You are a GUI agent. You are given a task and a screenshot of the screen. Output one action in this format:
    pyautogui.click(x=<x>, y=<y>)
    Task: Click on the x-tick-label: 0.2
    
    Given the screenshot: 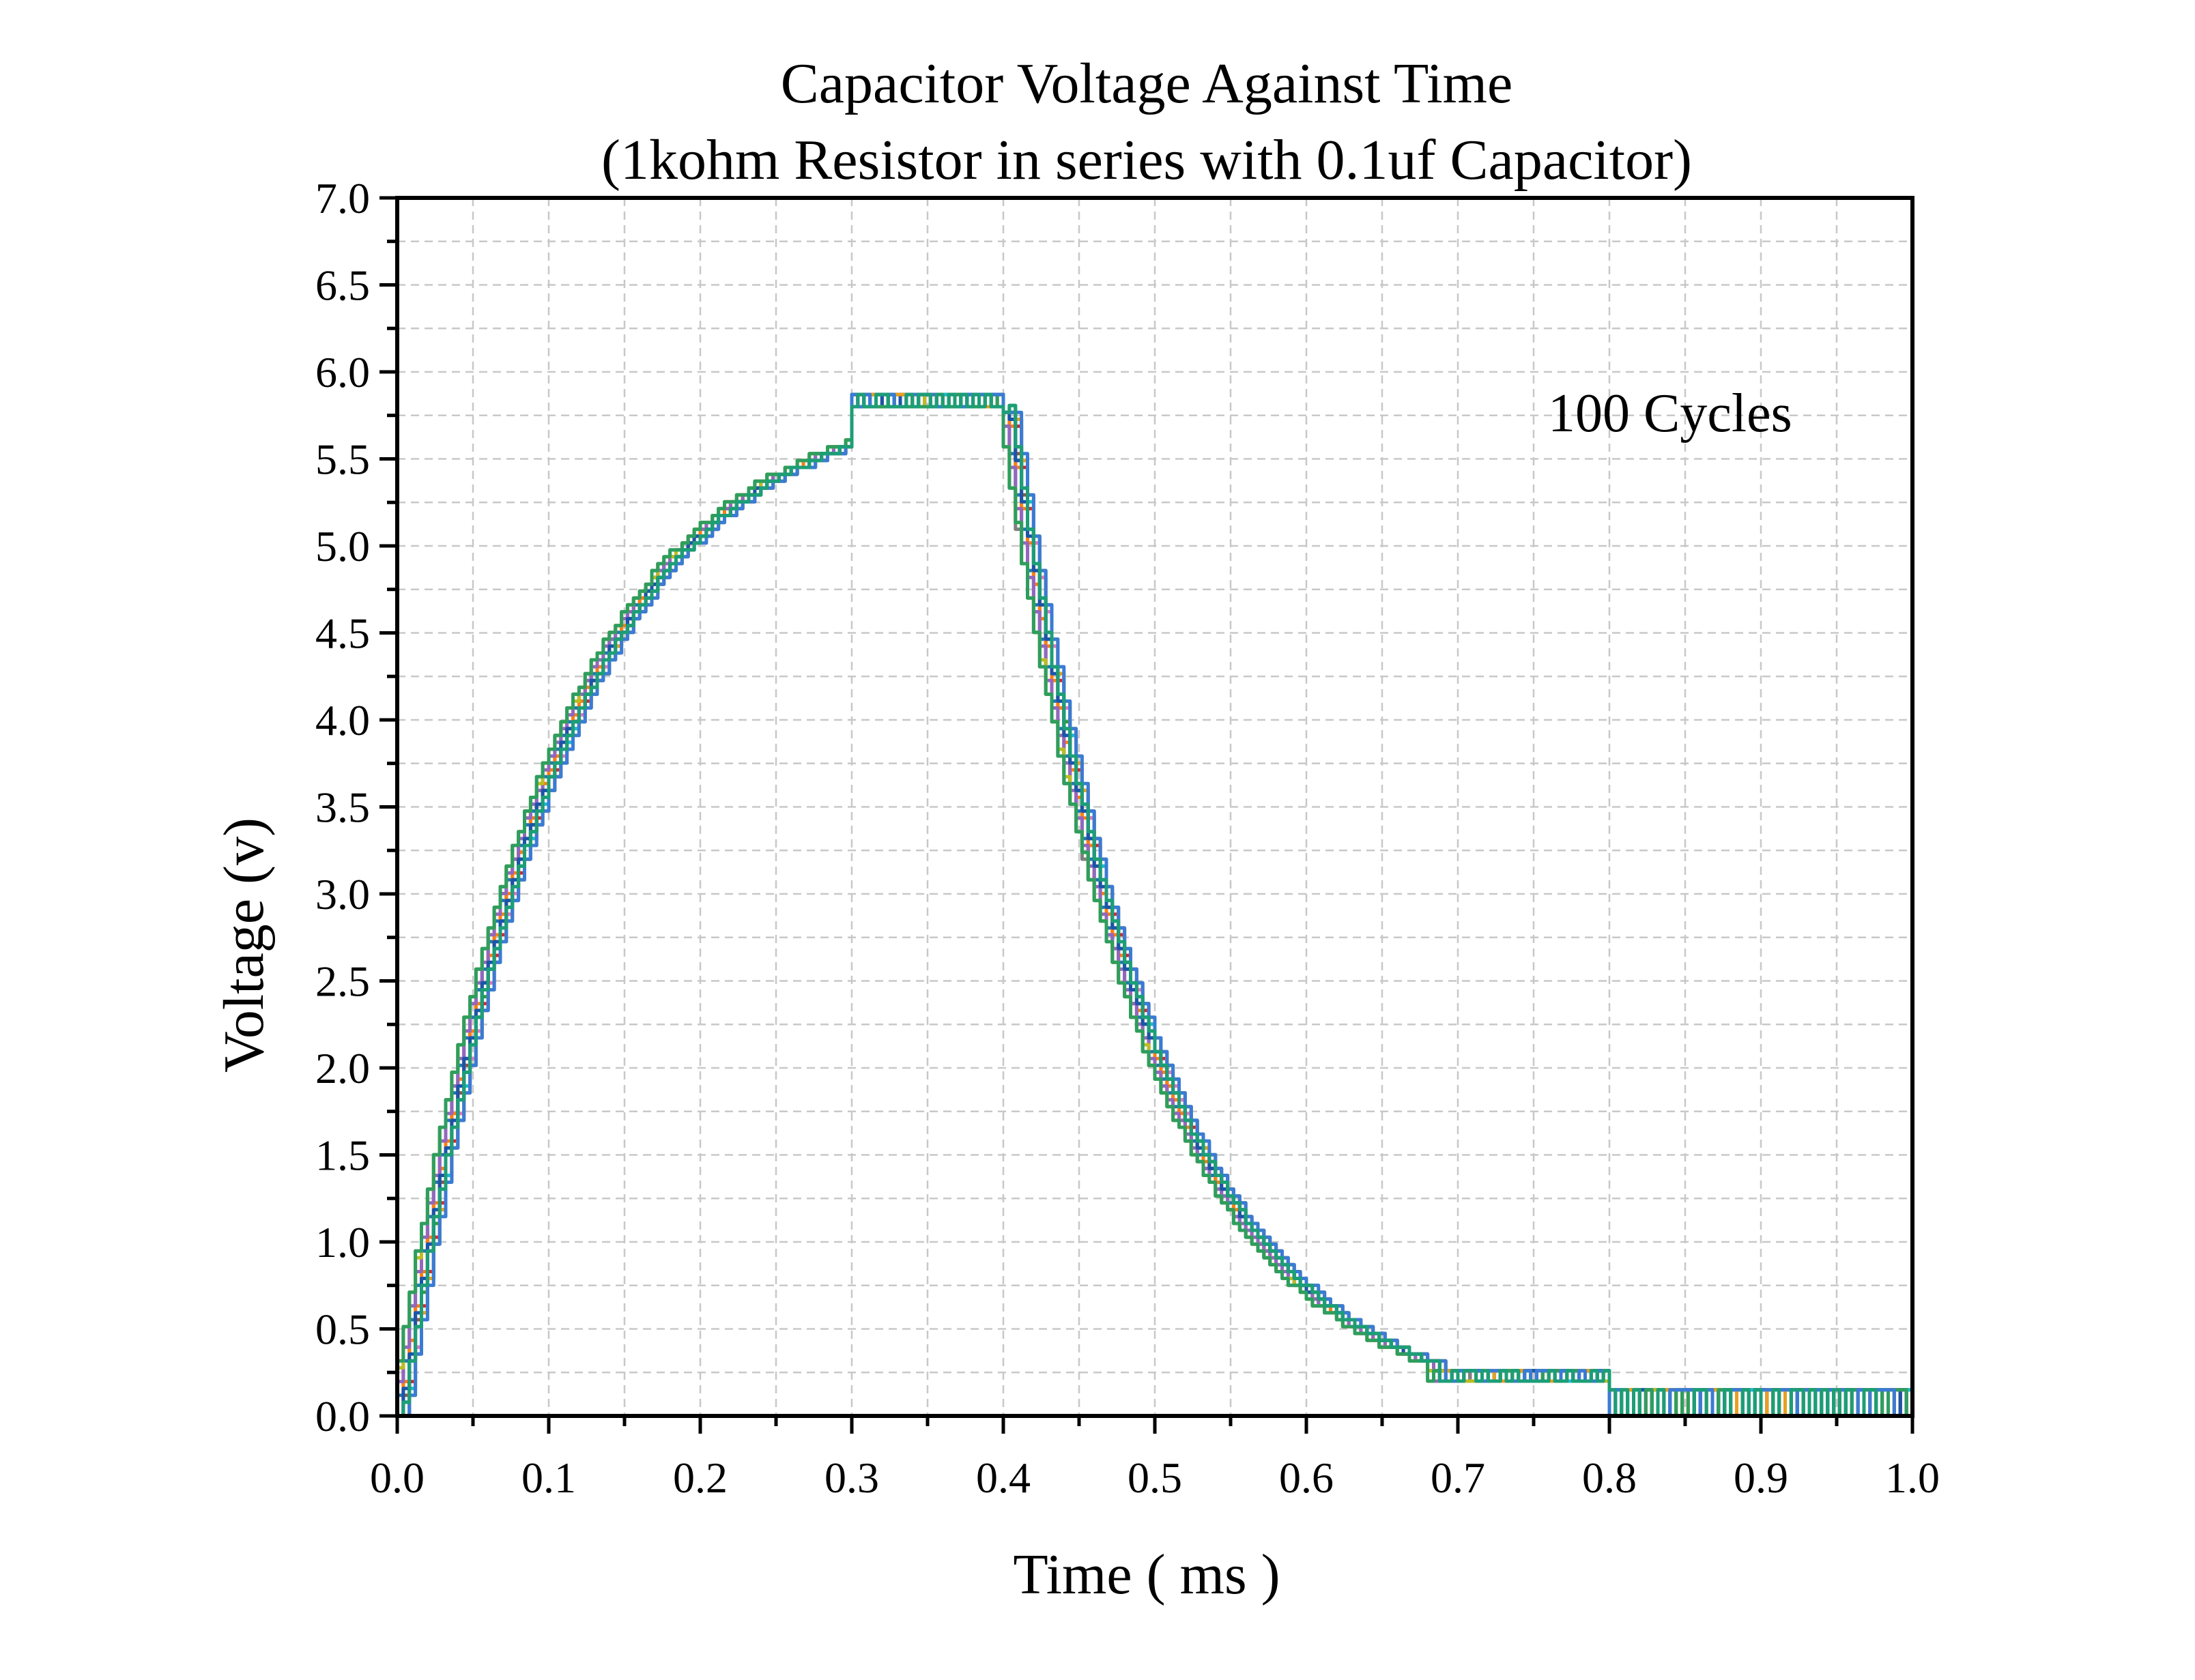 What is the action you would take?
    pyautogui.click(x=701, y=1477)
    